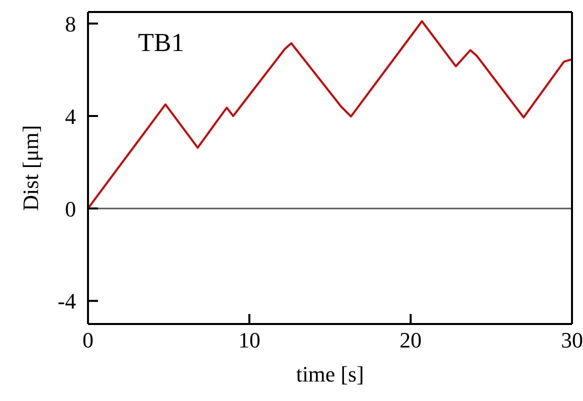 The image size is (583, 401). I want to click on x-tick-label: 10, so click(249, 340).